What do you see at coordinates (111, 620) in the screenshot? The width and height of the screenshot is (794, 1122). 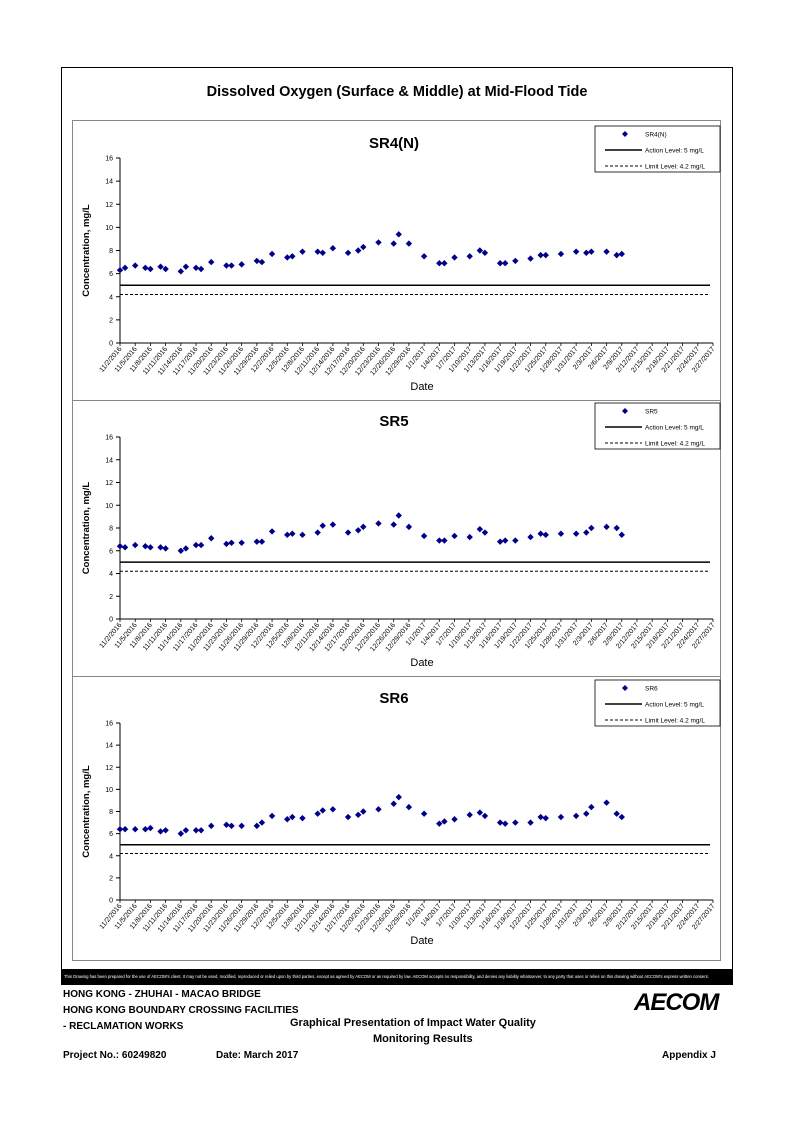 I see `y-tick-label: 0` at bounding box center [111, 620].